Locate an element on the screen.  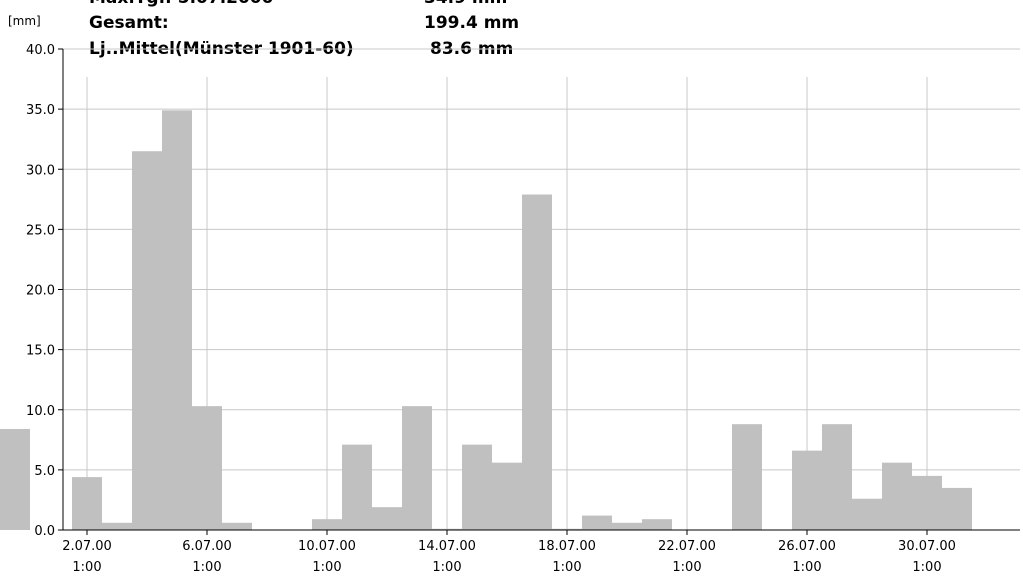
y-tick-label: 20.0 is located at coordinates (40, 291).